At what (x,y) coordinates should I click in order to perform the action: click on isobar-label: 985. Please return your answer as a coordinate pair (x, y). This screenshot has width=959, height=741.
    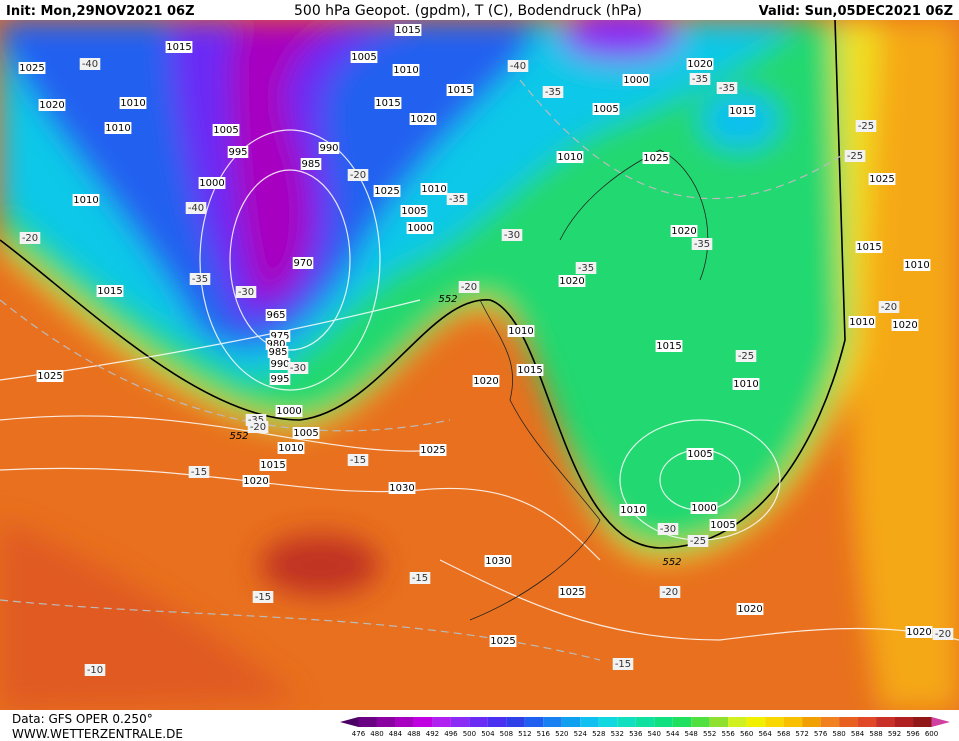
    Looking at the image, I should click on (277, 352).